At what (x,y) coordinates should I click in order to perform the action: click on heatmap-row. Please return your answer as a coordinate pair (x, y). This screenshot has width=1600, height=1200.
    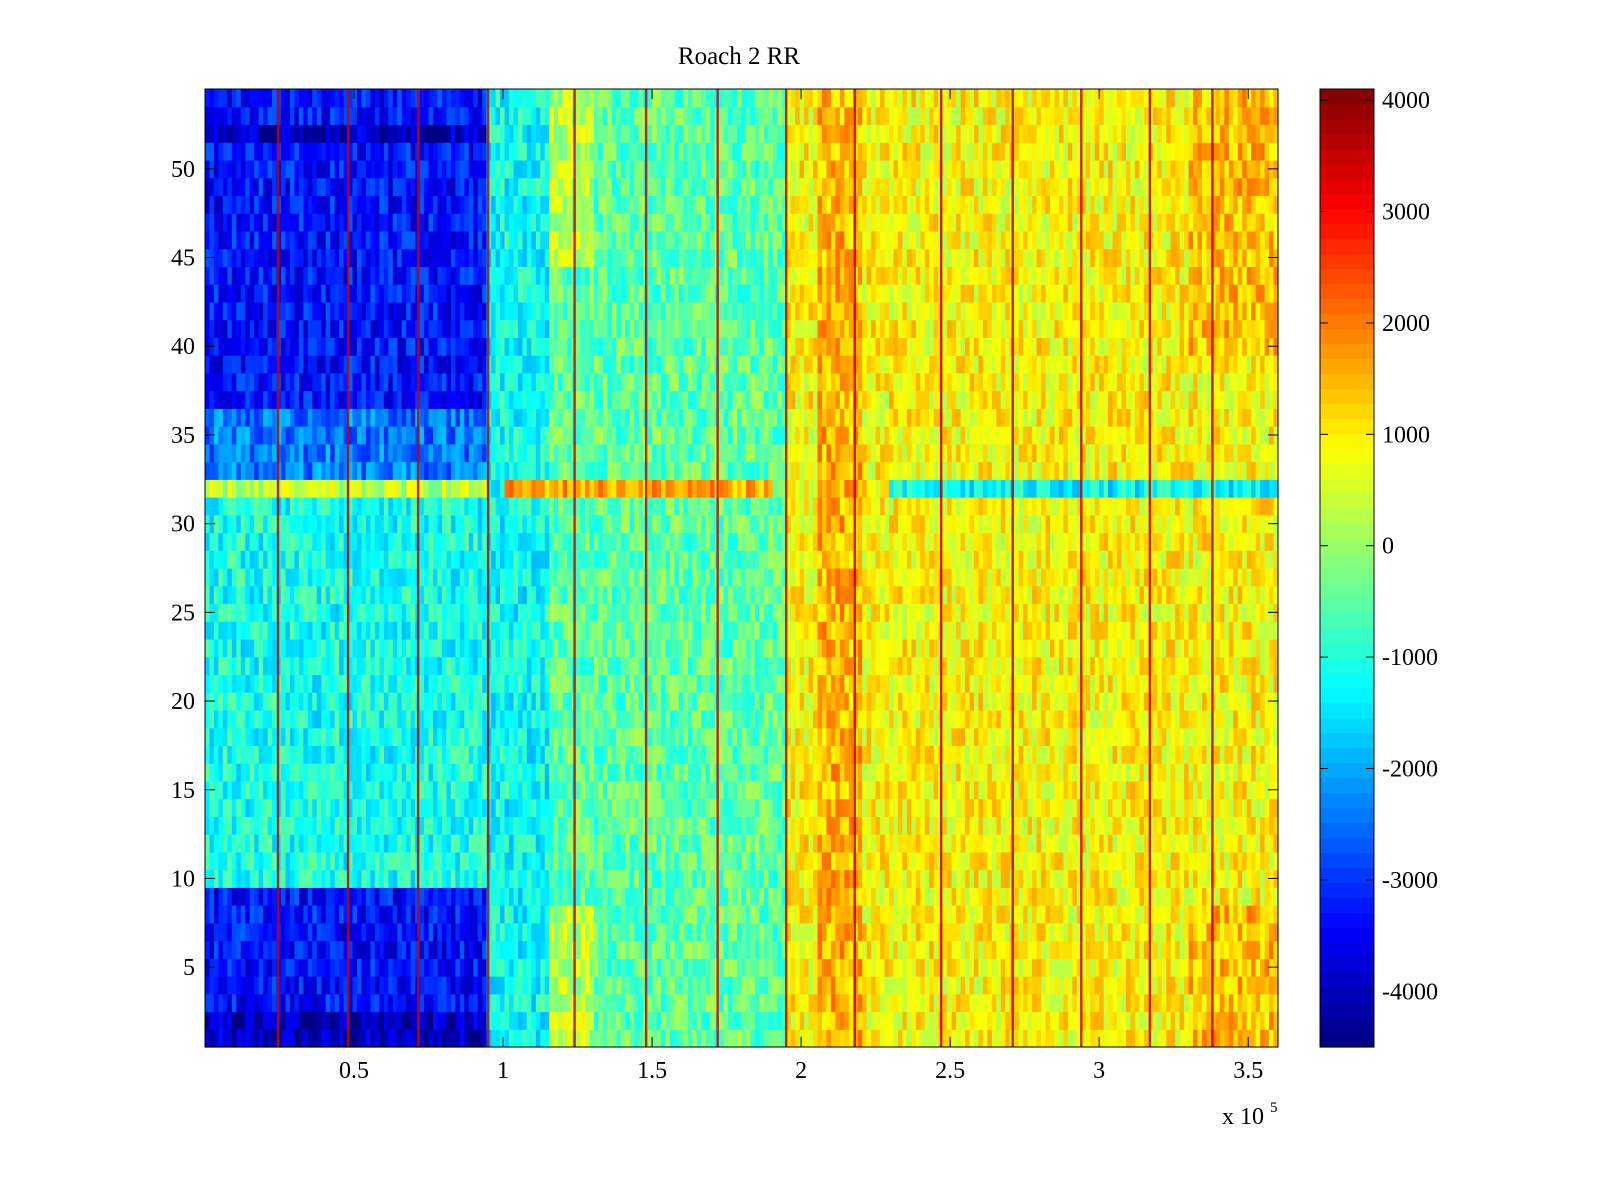
    Looking at the image, I should click on (742, 949).